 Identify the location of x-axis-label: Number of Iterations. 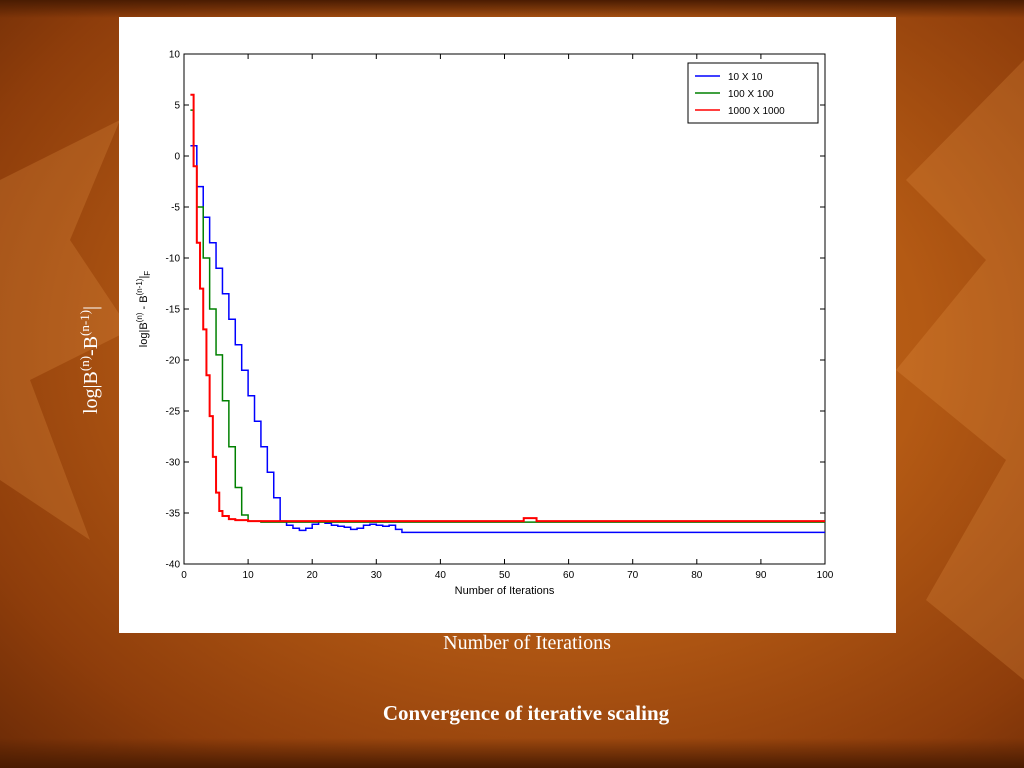
(505, 591).